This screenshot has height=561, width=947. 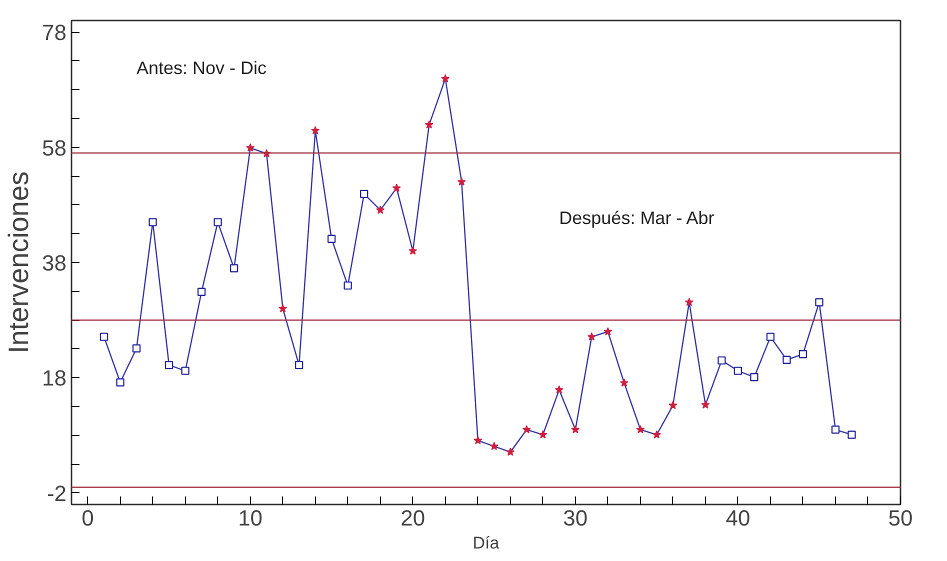 What do you see at coordinates (88, 518) in the screenshot?
I see `x-tick-label: 0` at bounding box center [88, 518].